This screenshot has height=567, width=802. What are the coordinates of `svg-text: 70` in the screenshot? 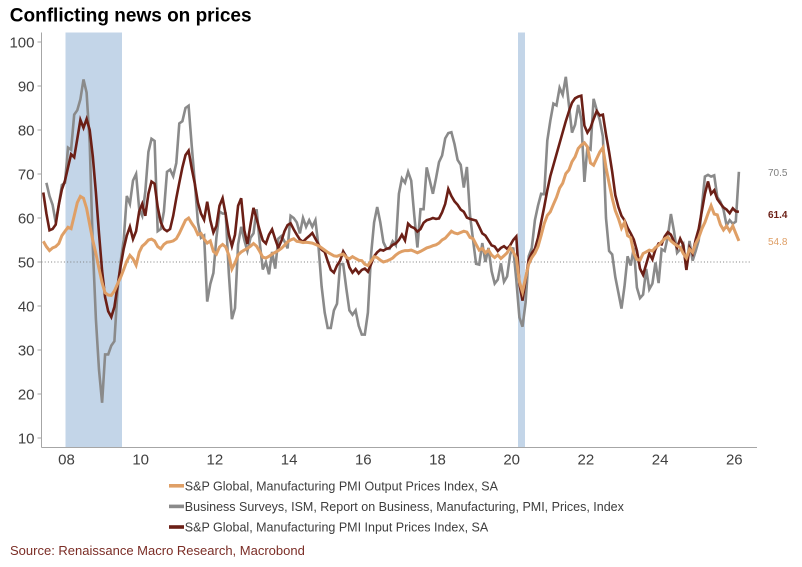 It's located at (26, 174).